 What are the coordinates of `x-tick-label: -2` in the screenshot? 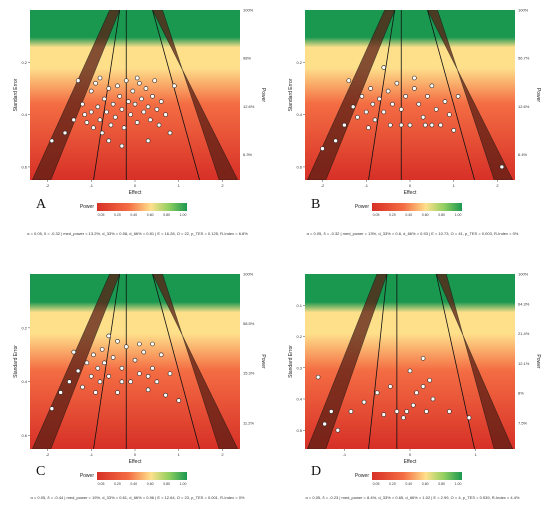 It's located at (323, 185).